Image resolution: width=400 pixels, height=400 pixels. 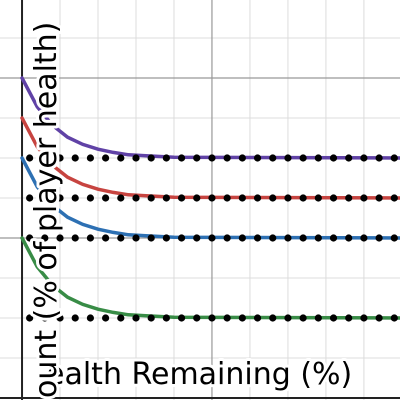 I want to click on y-axis-label: ount (% of player health), so click(x=46, y=210).